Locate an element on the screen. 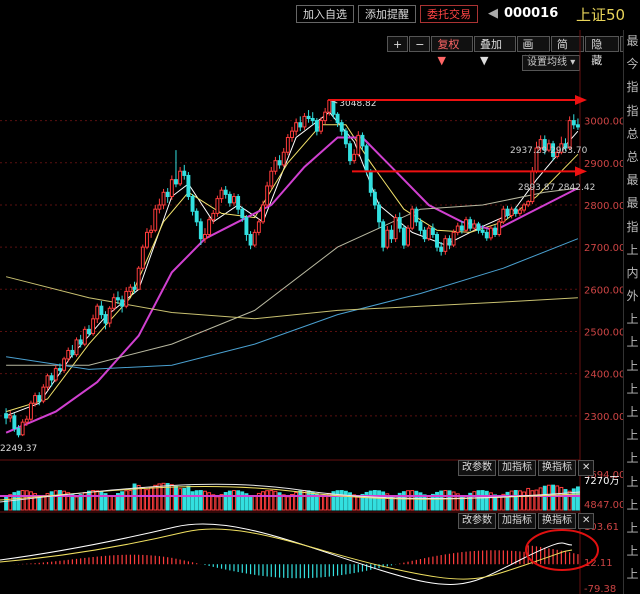 This screenshot has height=594, width=640. y-tick-label: 2900.00 is located at coordinates (603, 164).